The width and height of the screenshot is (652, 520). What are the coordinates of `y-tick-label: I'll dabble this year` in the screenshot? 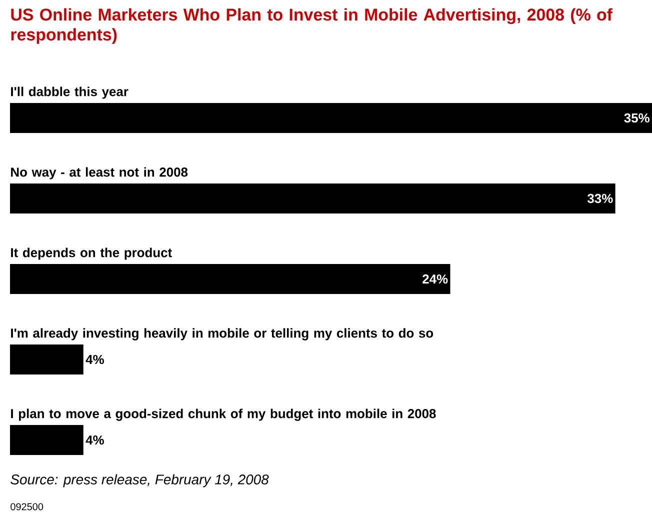 It's located at (69, 92).